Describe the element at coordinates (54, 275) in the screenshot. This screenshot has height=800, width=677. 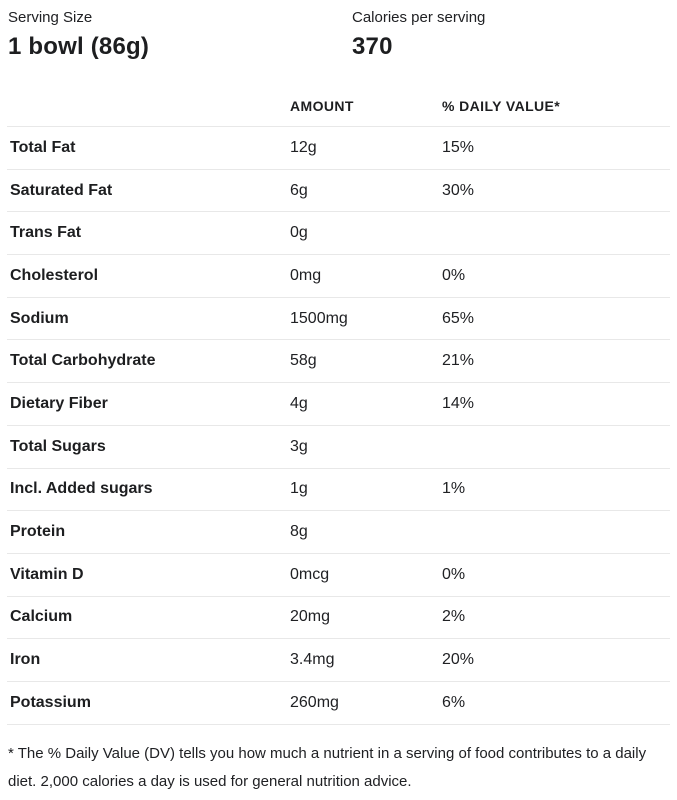
I see `nutrient-name: Cholesterol` at that location.